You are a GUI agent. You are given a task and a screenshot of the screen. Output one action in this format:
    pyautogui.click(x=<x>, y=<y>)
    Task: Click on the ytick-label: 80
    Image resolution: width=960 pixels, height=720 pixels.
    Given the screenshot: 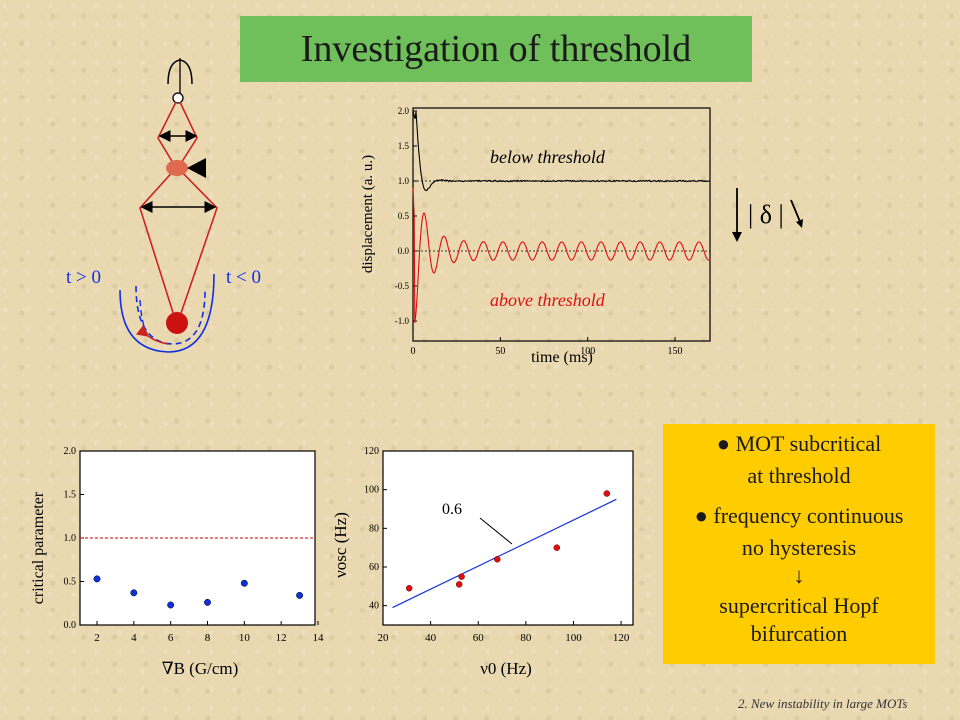 What is the action you would take?
    pyautogui.click(x=374, y=528)
    